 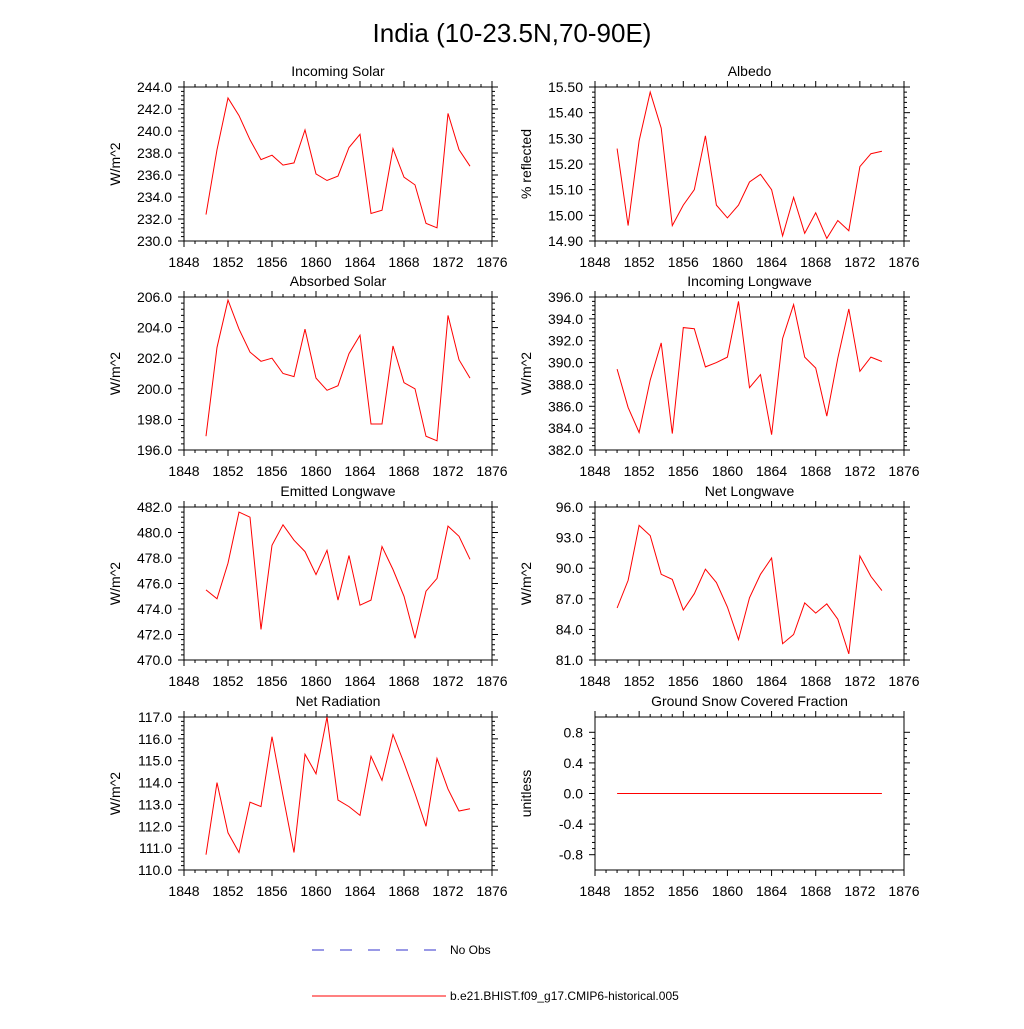 What do you see at coordinates (565, 363) in the screenshot?
I see `y-tick-label: 390.0` at bounding box center [565, 363].